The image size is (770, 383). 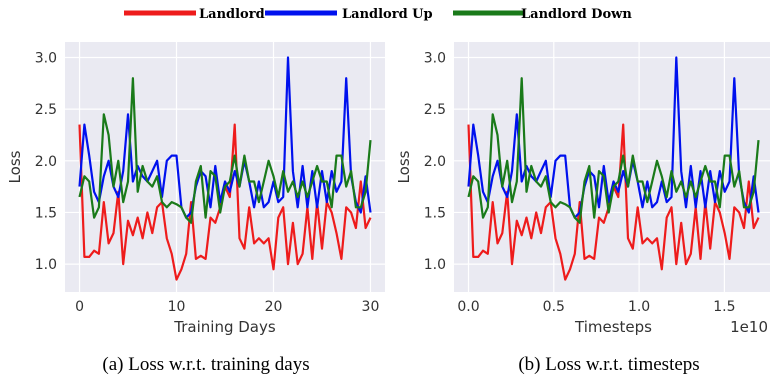 What do you see at coordinates (468, 307) in the screenshot?
I see `x-tick-label: 0.0` at bounding box center [468, 307].